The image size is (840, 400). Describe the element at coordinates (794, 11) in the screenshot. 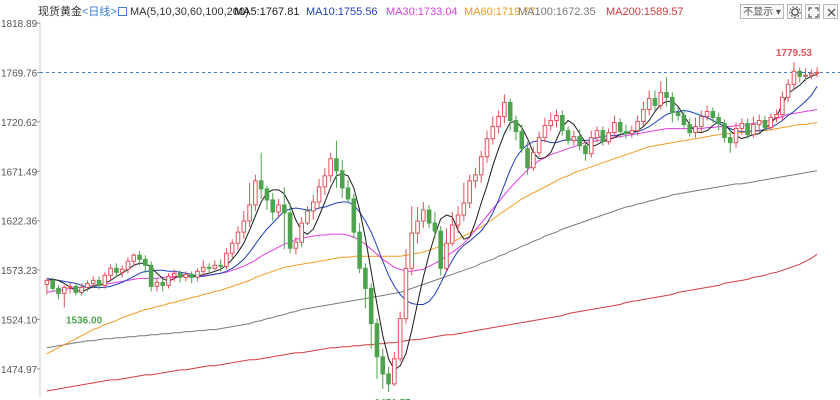

I see `gear-icon` at that location.